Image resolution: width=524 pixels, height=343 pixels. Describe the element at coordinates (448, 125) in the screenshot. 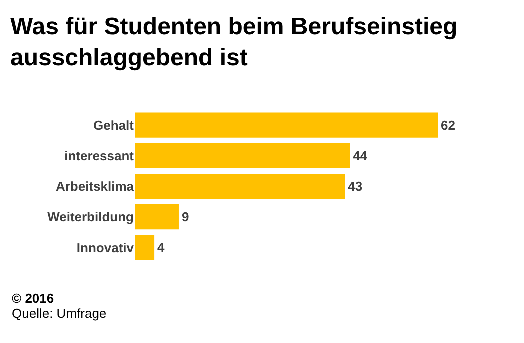

I see `data-label: 62` at that location.